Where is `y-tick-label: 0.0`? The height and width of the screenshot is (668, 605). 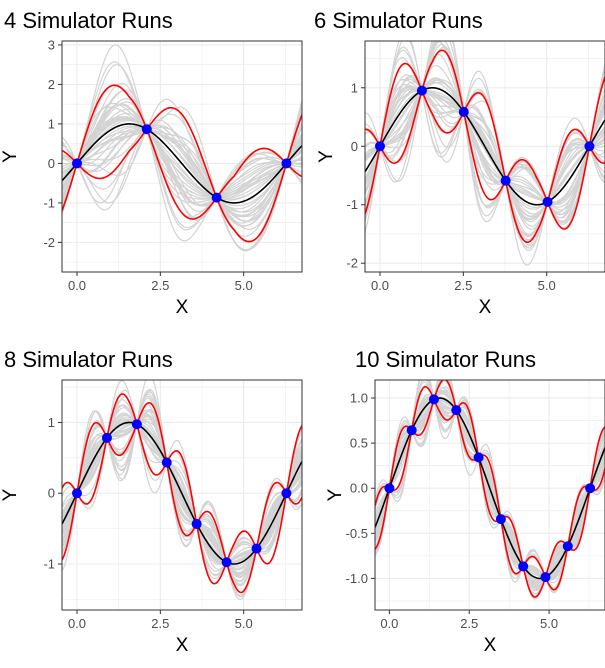 y-tick-label: 0.0 is located at coordinates (359, 488).